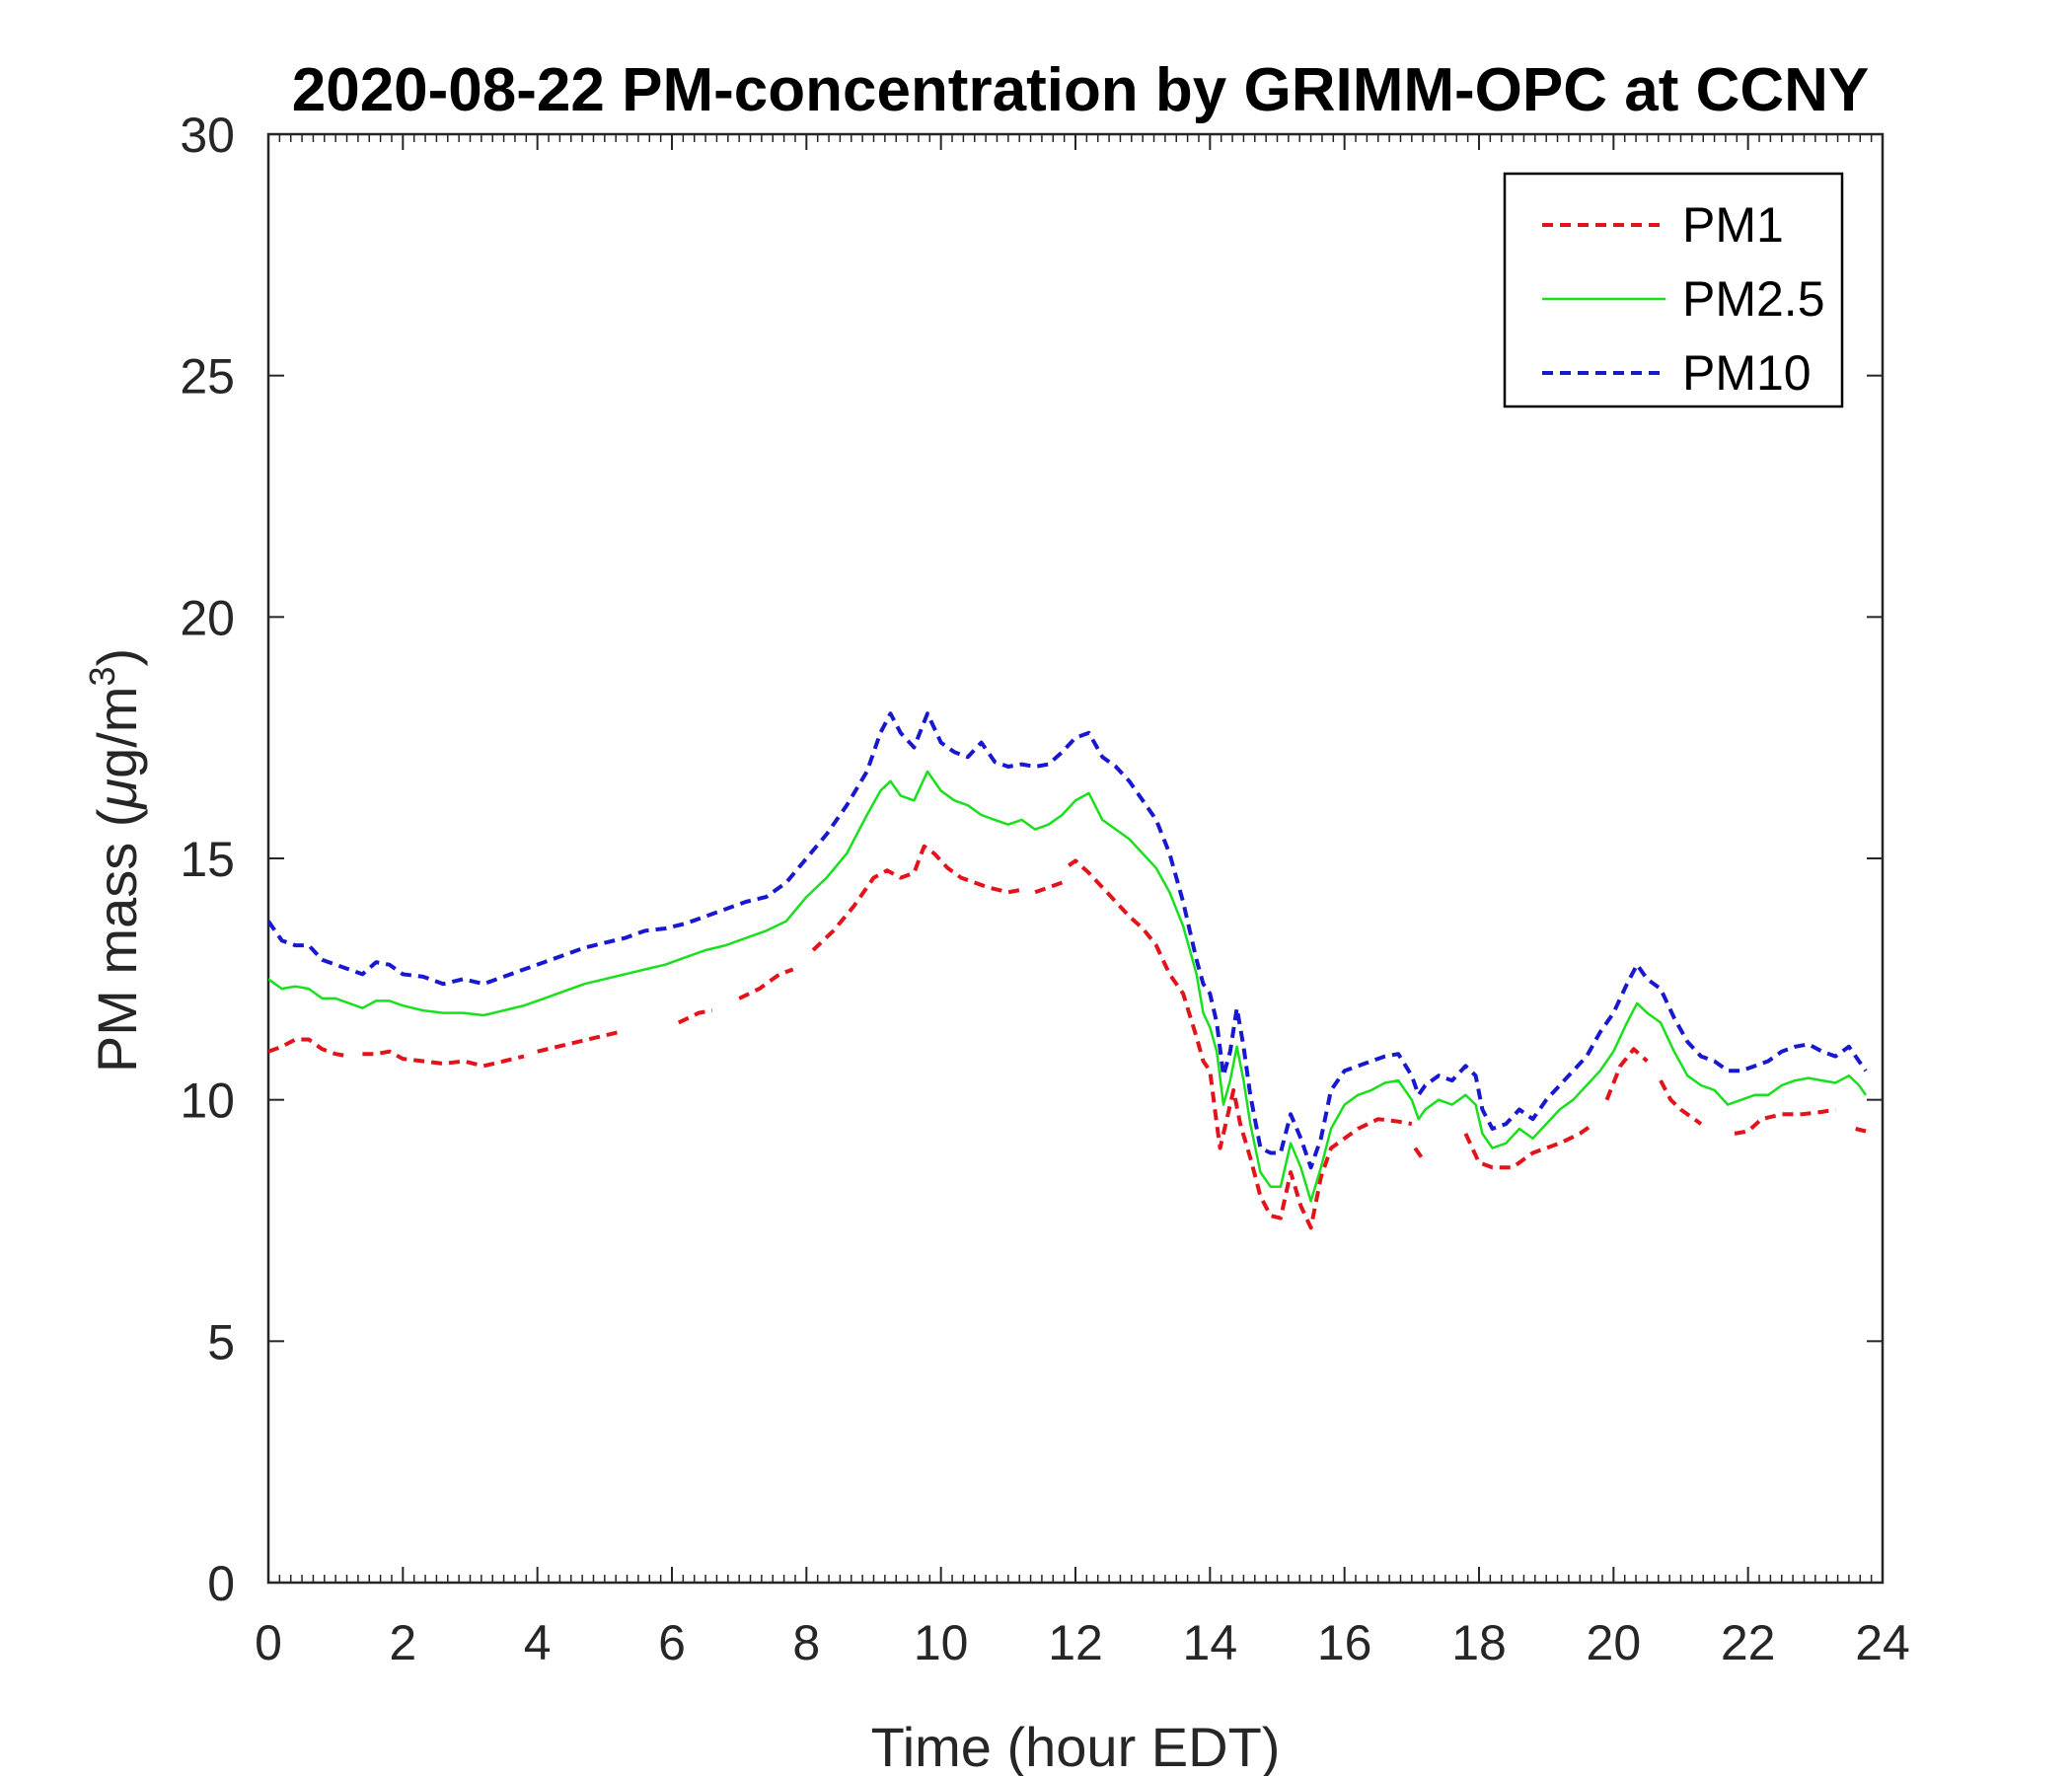 The width and height of the screenshot is (2072, 1776). What do you see at coordinates (208, 136) in the screenshot?
I see `y-tick-label: 30` at bounding box center [208, 136].